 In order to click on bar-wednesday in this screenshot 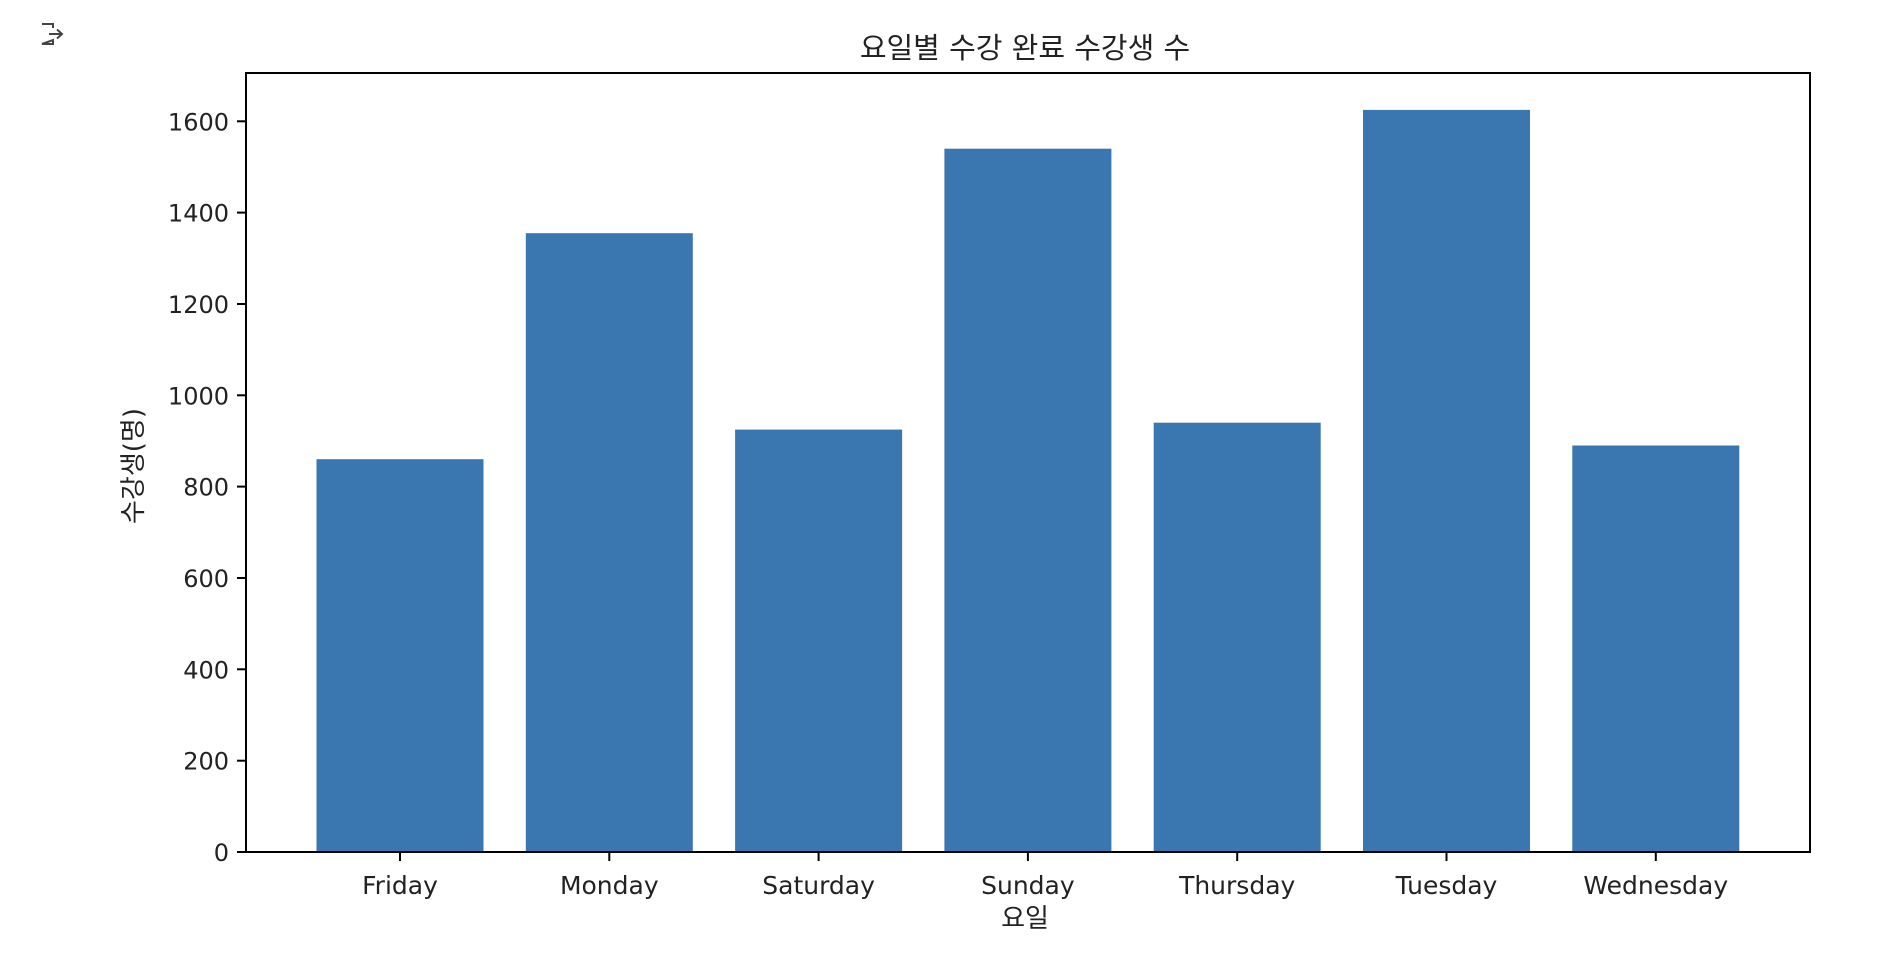, I will do `click(1656, 648)`.